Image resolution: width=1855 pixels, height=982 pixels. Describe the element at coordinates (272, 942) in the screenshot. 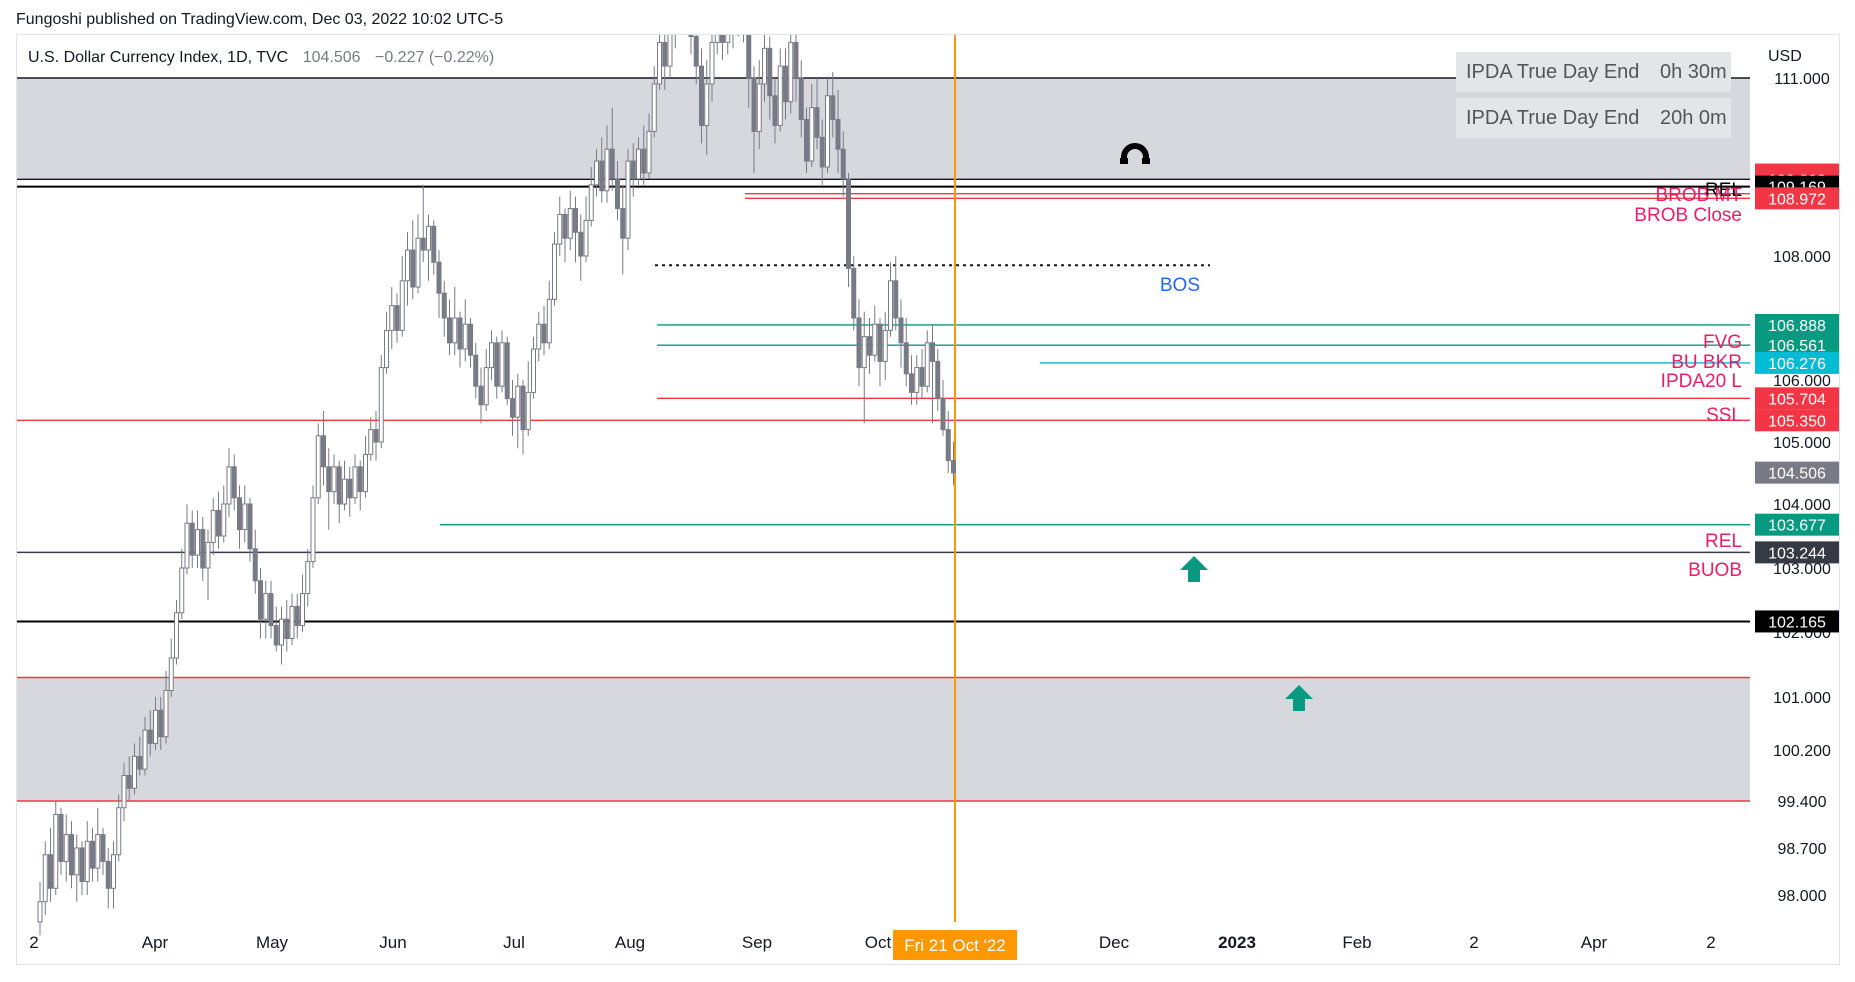

I see `x-tick-label: May` at that location.